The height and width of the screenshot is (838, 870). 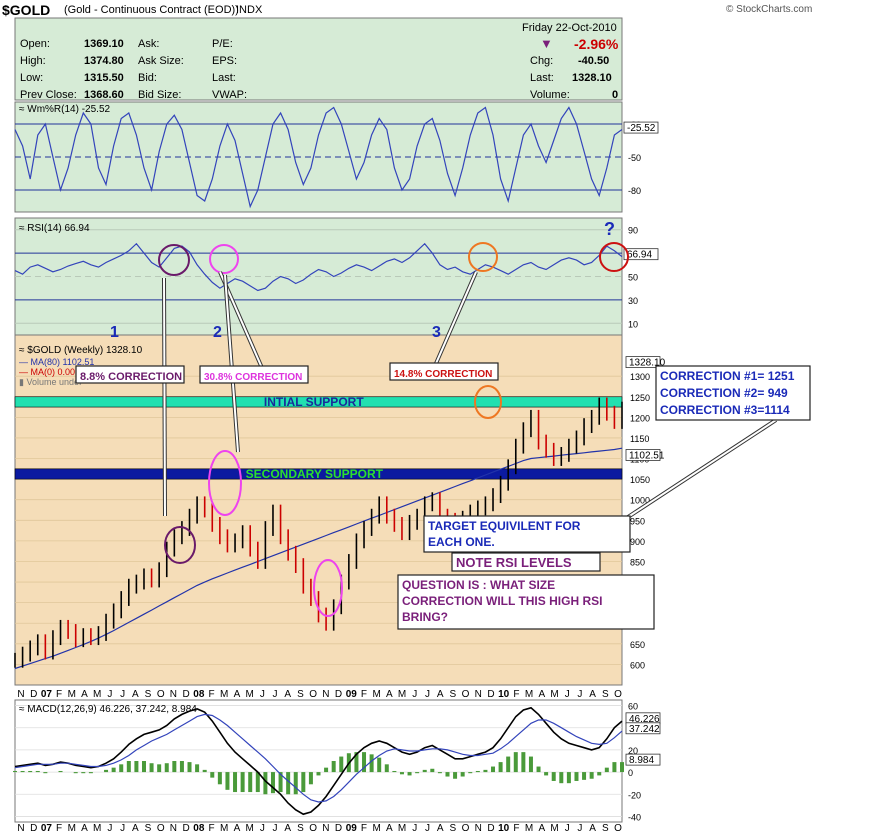 I want to click on williams-line, so click(x=318, y=157).